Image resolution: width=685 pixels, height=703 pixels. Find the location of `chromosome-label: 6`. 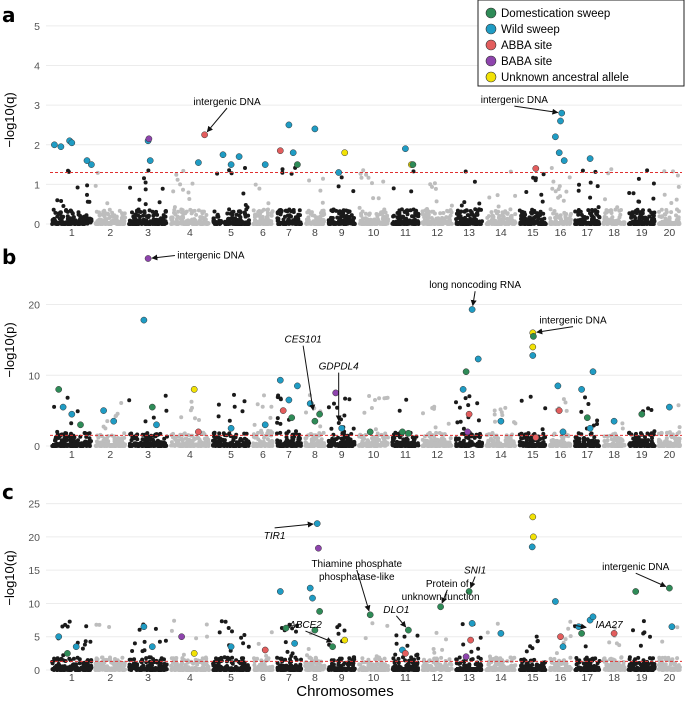

chromosome-label: 6 is located at coordinates (263, 455).